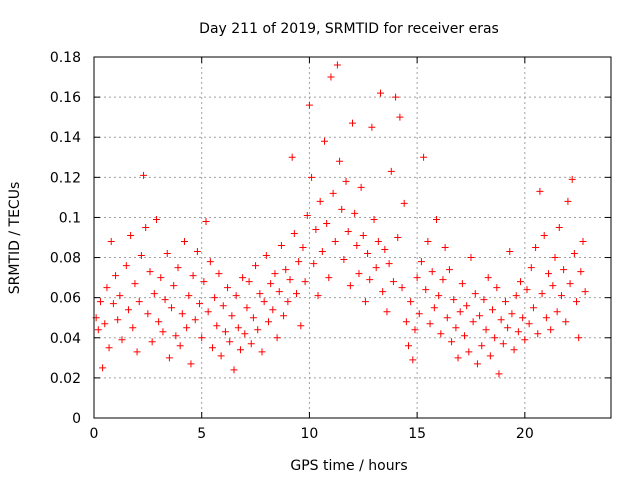  Describe the element at coordinates (525, 434) in the screenshot. I see `x-tick-label: 20` at that location.